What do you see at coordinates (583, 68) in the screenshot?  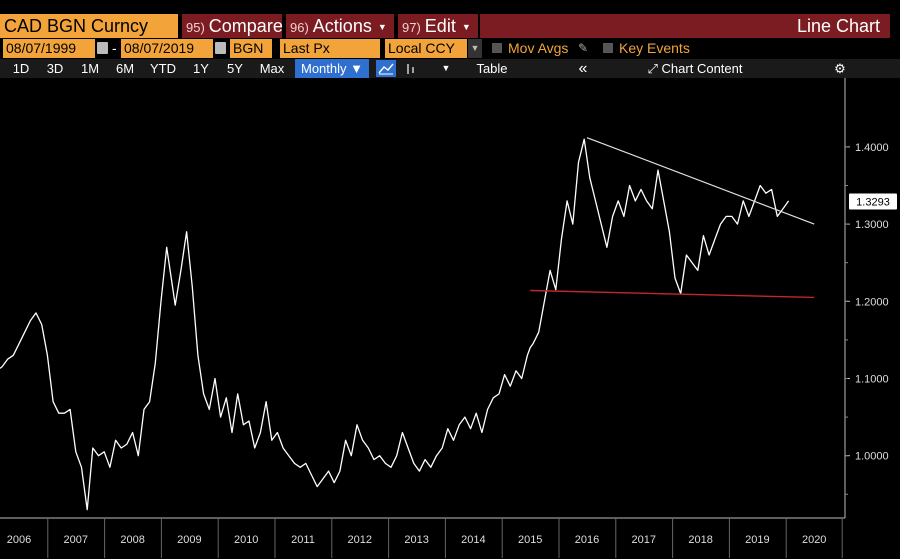 I see `collapse-button: «` at bounding box center [583, 68].